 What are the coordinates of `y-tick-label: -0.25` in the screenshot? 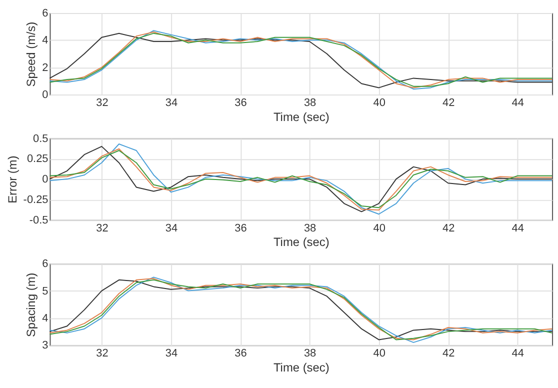 It's located at (35, 200).